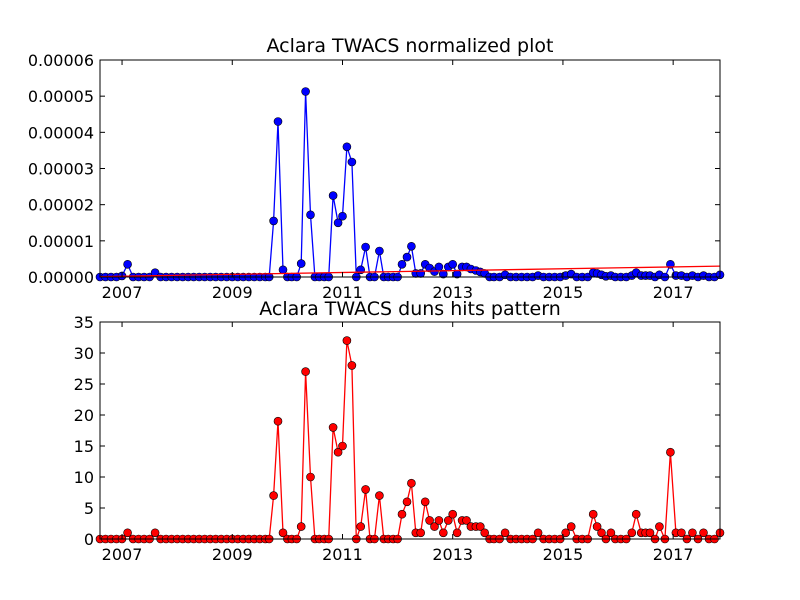 The image size is (800, 600). What do you see at coordinates (232, 554) in the screenshot?
I see `bottom-chart-x-tick-label: 2009` at bounding box center [232, 554].